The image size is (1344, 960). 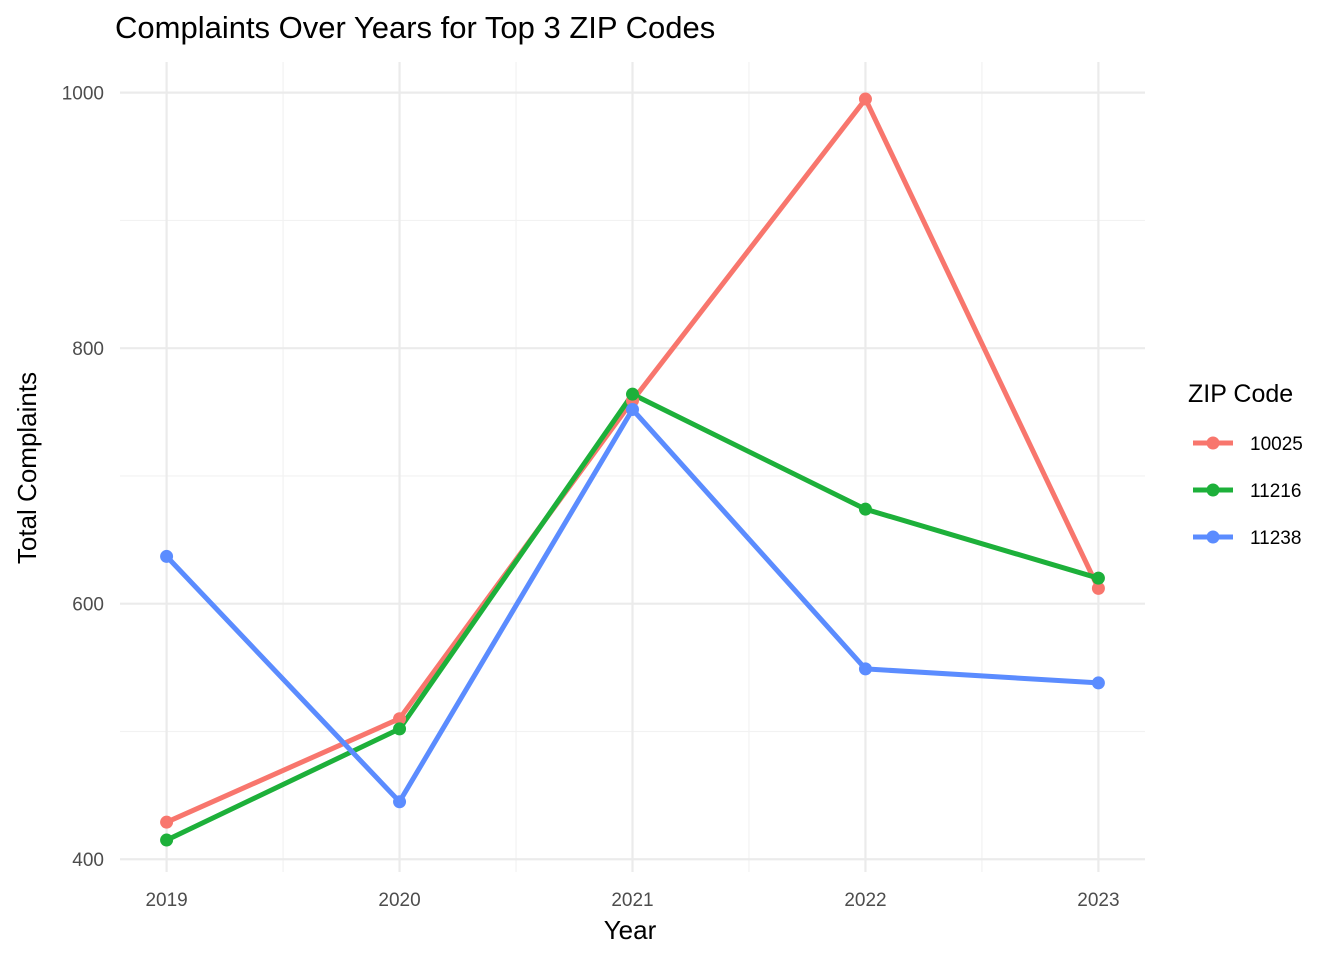 I want to click on x-tick-label: 2020, so click(x=399, y=900).